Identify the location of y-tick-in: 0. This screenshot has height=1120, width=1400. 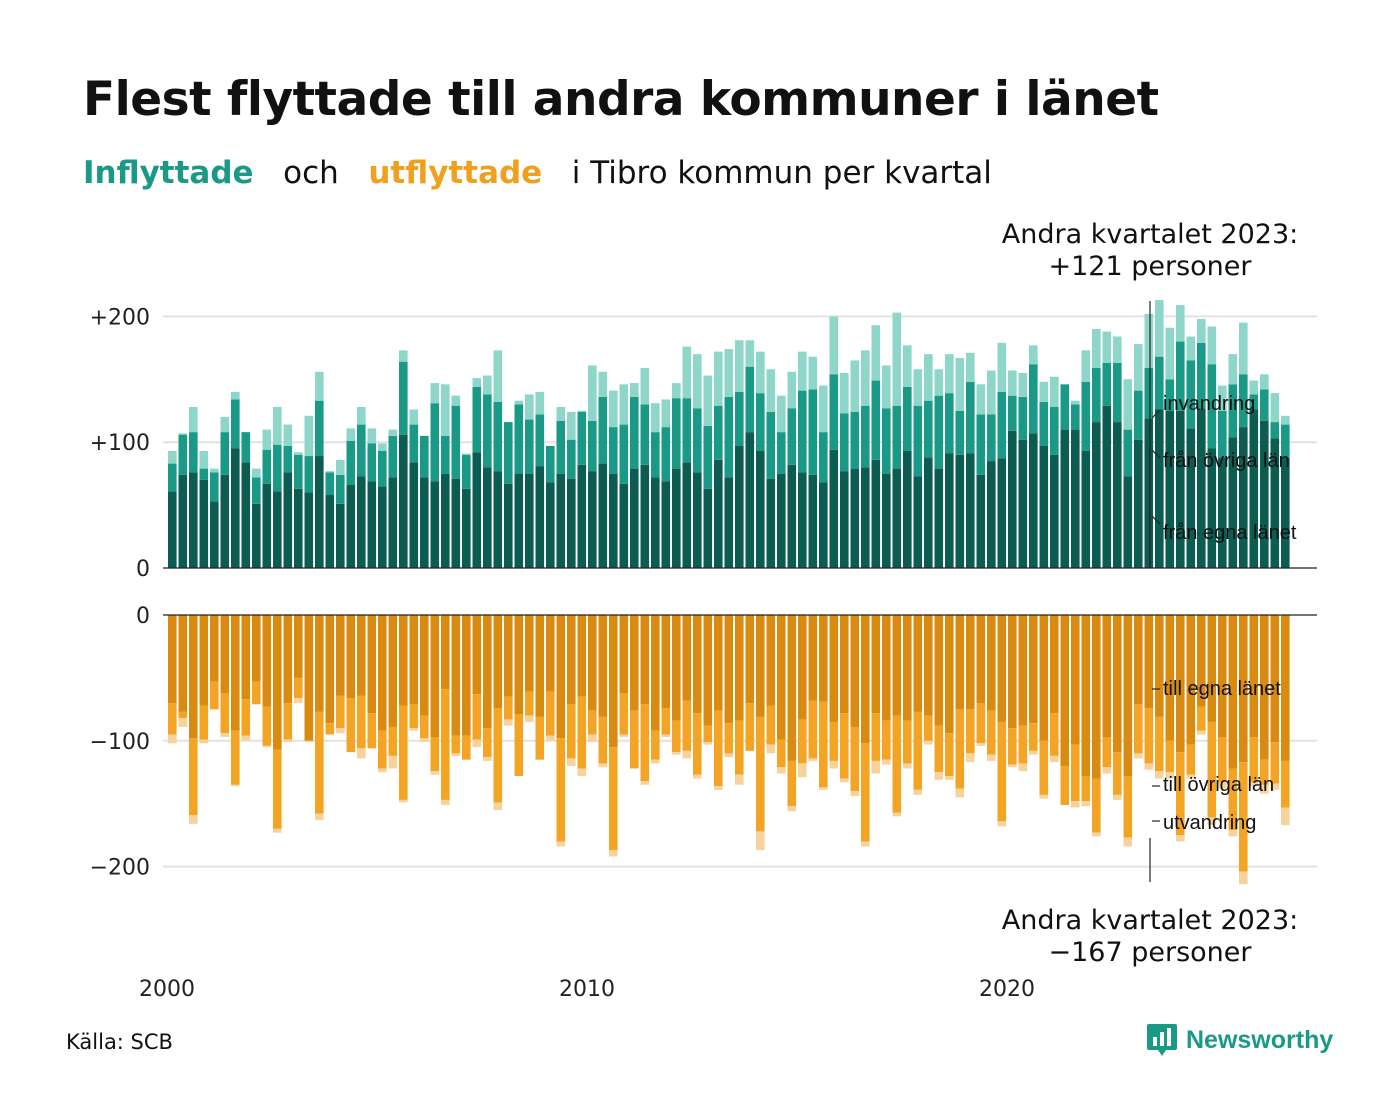
(143, 569).